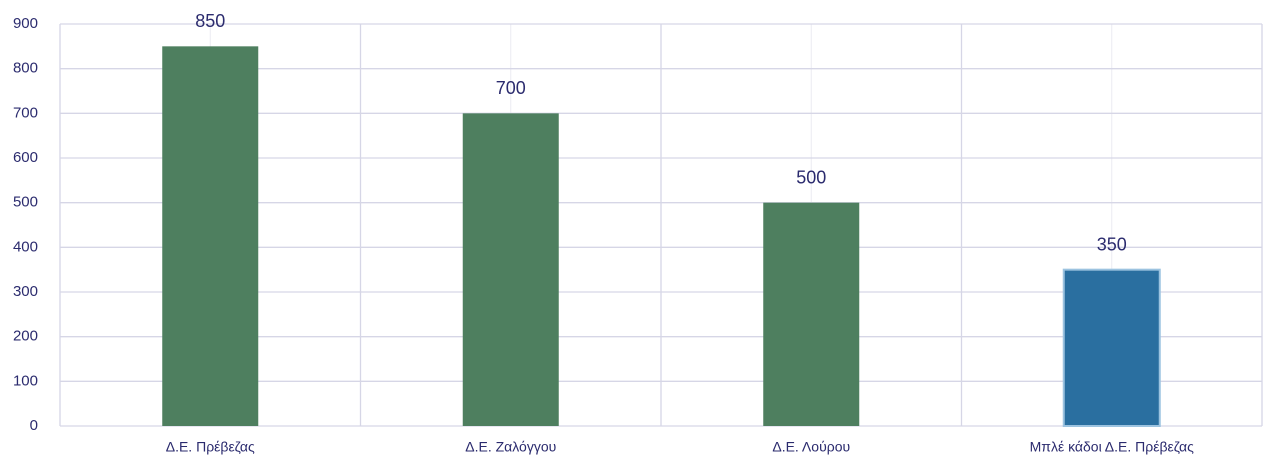  I want to click on y-tick-label: 400, so click(25, 246).